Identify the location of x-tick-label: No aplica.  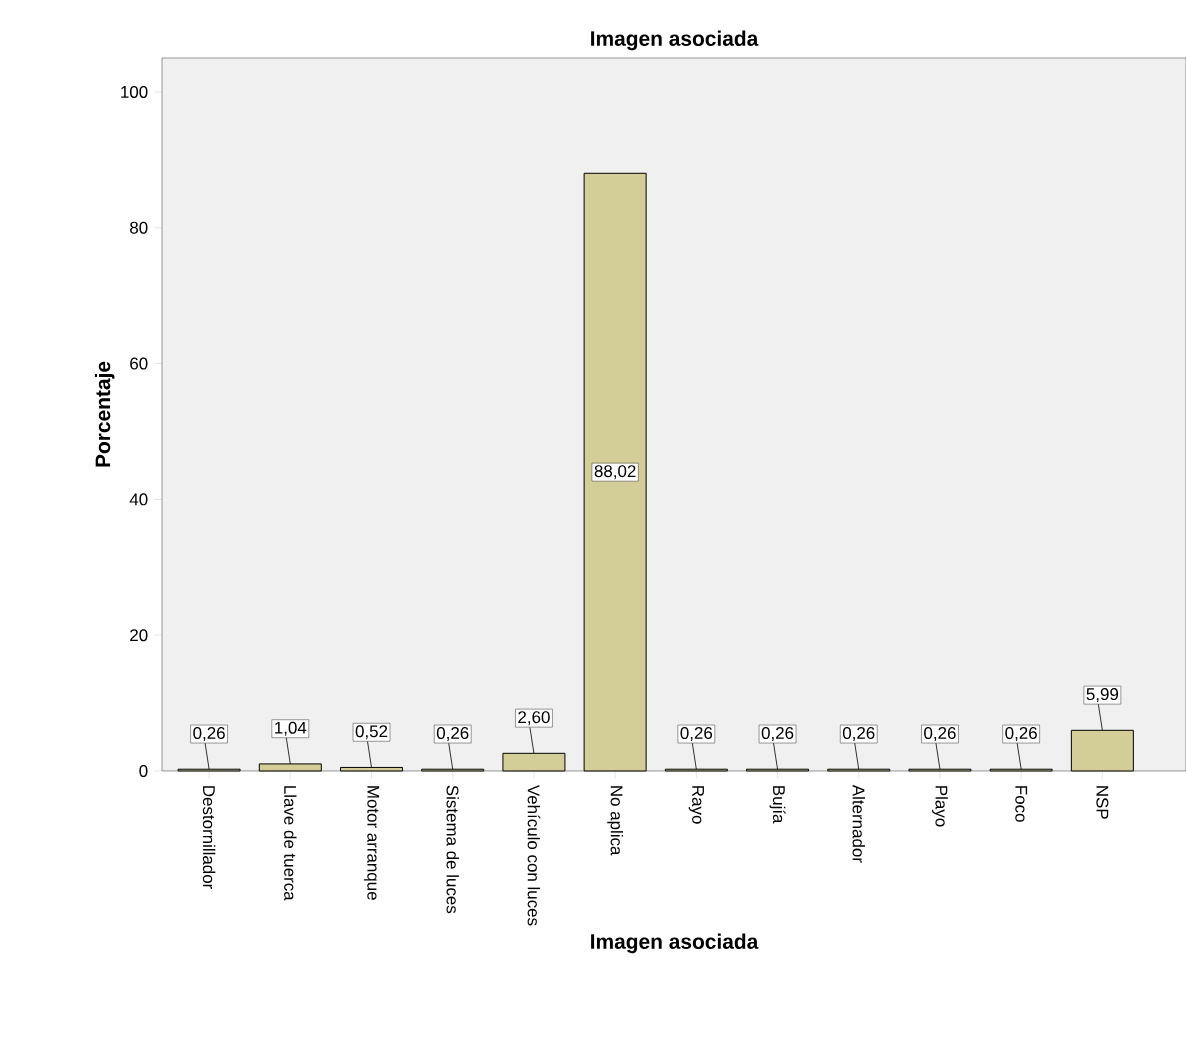
(615, 821).